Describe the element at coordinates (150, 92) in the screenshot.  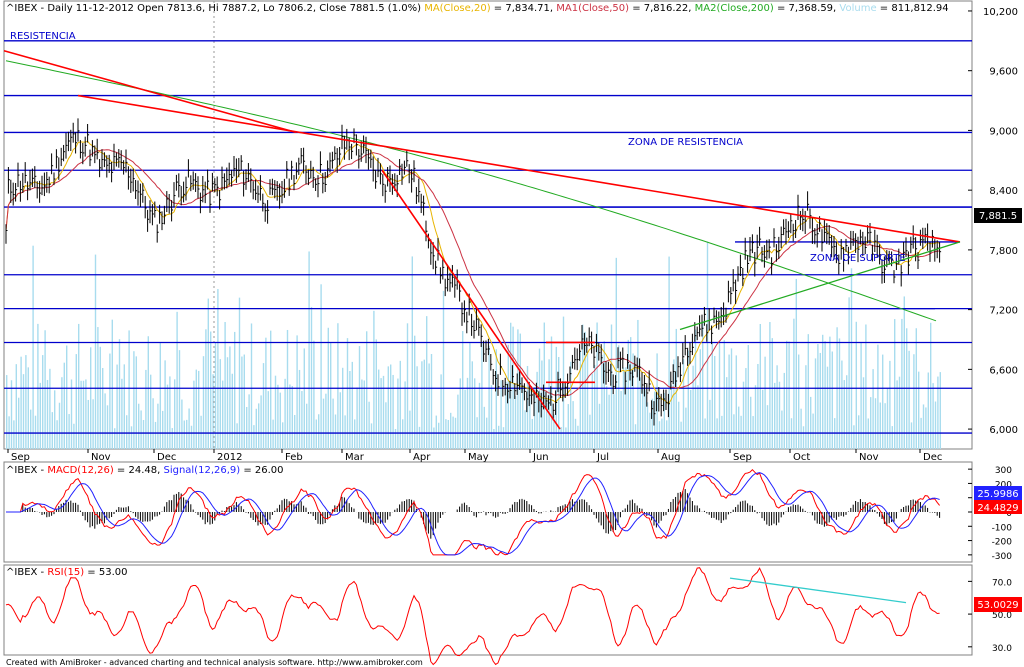
I see `trendline` at that location.